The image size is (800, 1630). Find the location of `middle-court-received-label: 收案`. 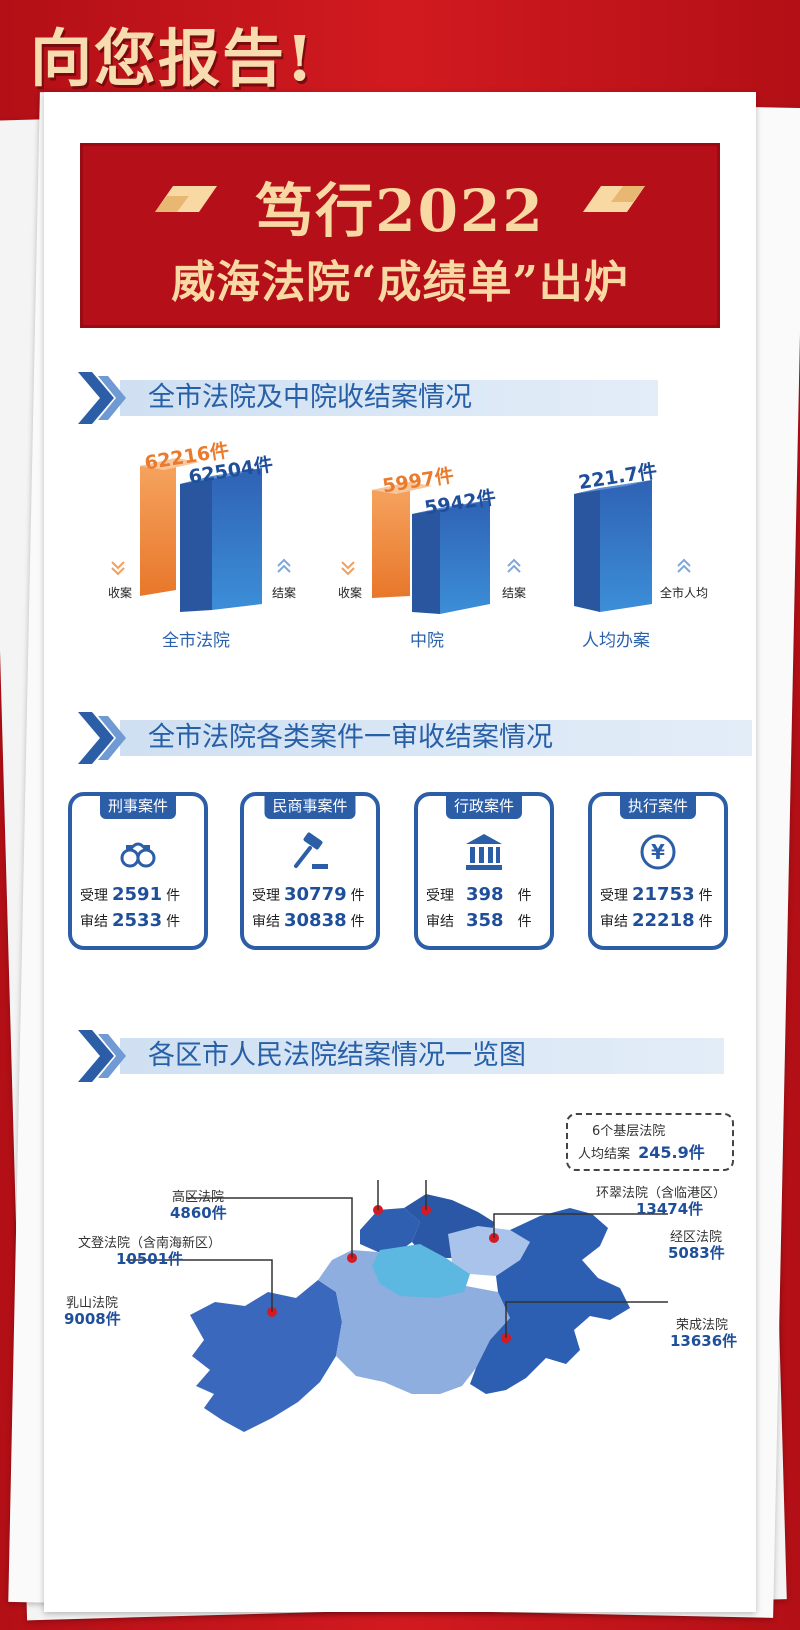

middle-court-received-label: 收案 is located at coordinates (350, 593).